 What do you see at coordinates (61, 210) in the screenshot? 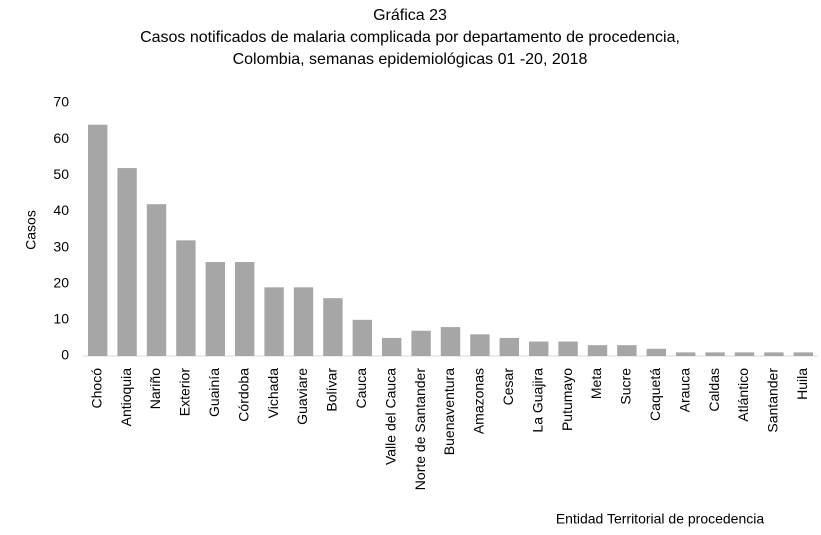
I see `y-tick-label: 40` at bounding box center [61, 210].